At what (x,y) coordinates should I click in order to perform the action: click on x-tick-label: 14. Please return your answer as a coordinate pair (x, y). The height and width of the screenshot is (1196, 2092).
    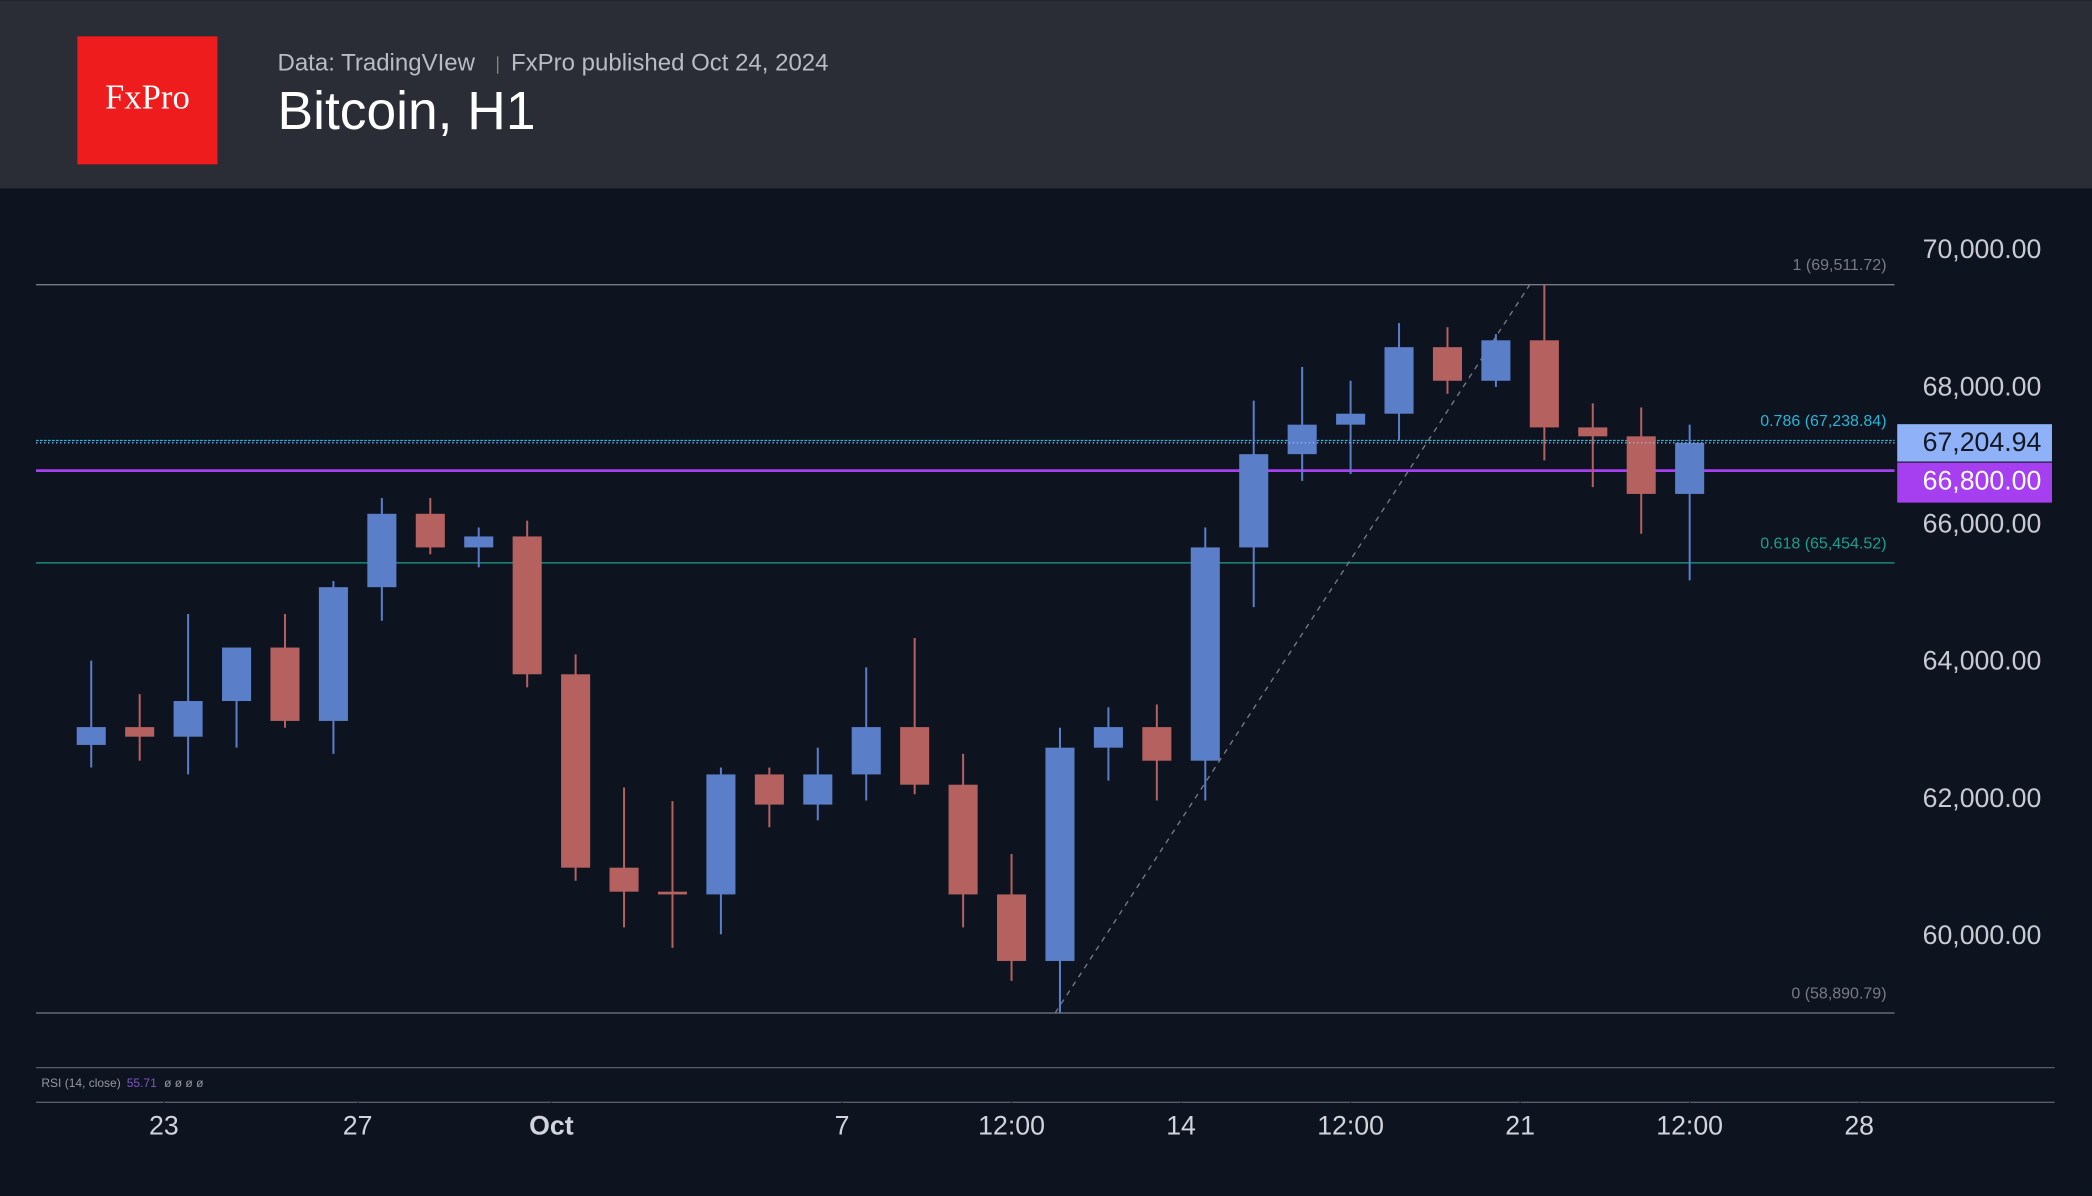
    Looking at the image, I should click on (1181, 1126).